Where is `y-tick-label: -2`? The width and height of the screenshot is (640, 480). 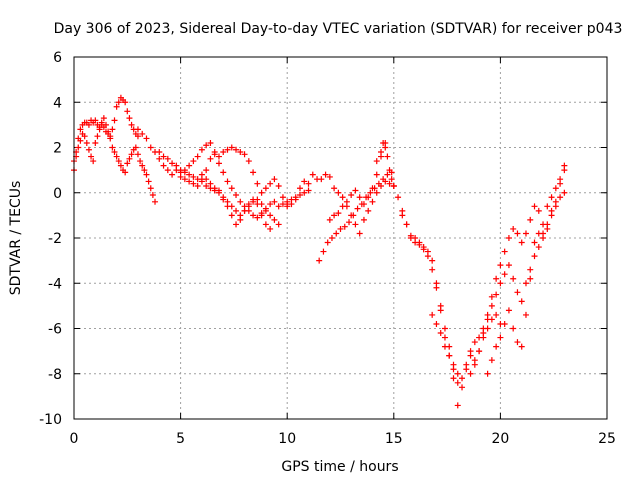
y-tick-label: -2 is located at coordinates (55, 239).